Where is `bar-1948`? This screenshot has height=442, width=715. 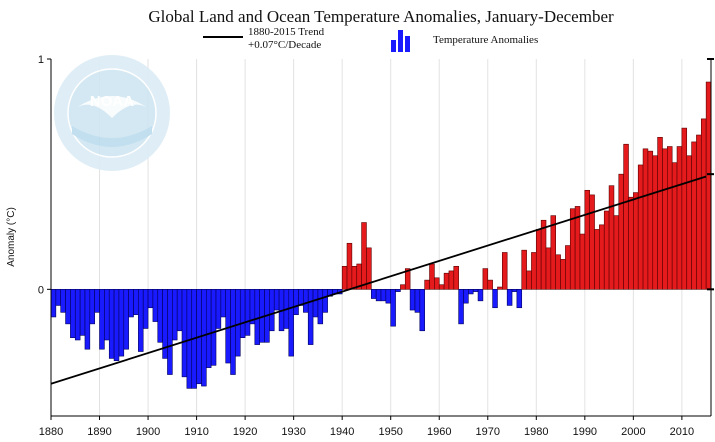 bar-1948 is located at coordinates (383, 295).